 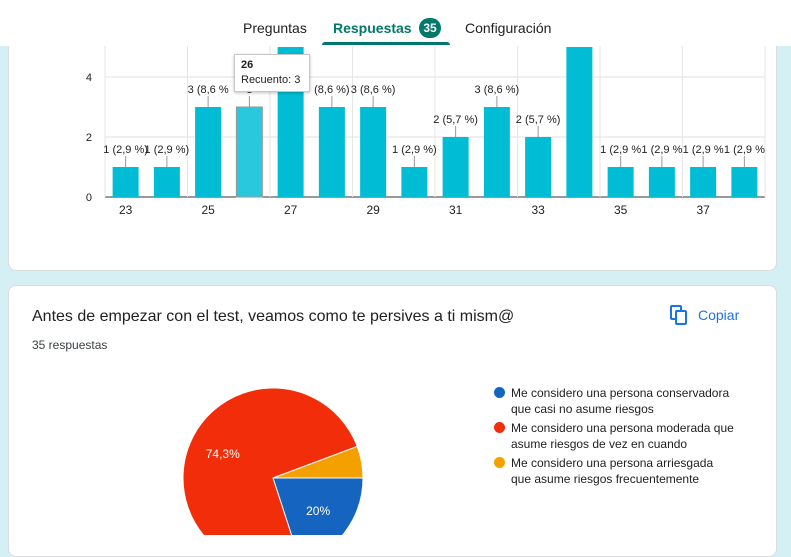 I want to click on y-tick-label: 0, so click(x=89, y=198).